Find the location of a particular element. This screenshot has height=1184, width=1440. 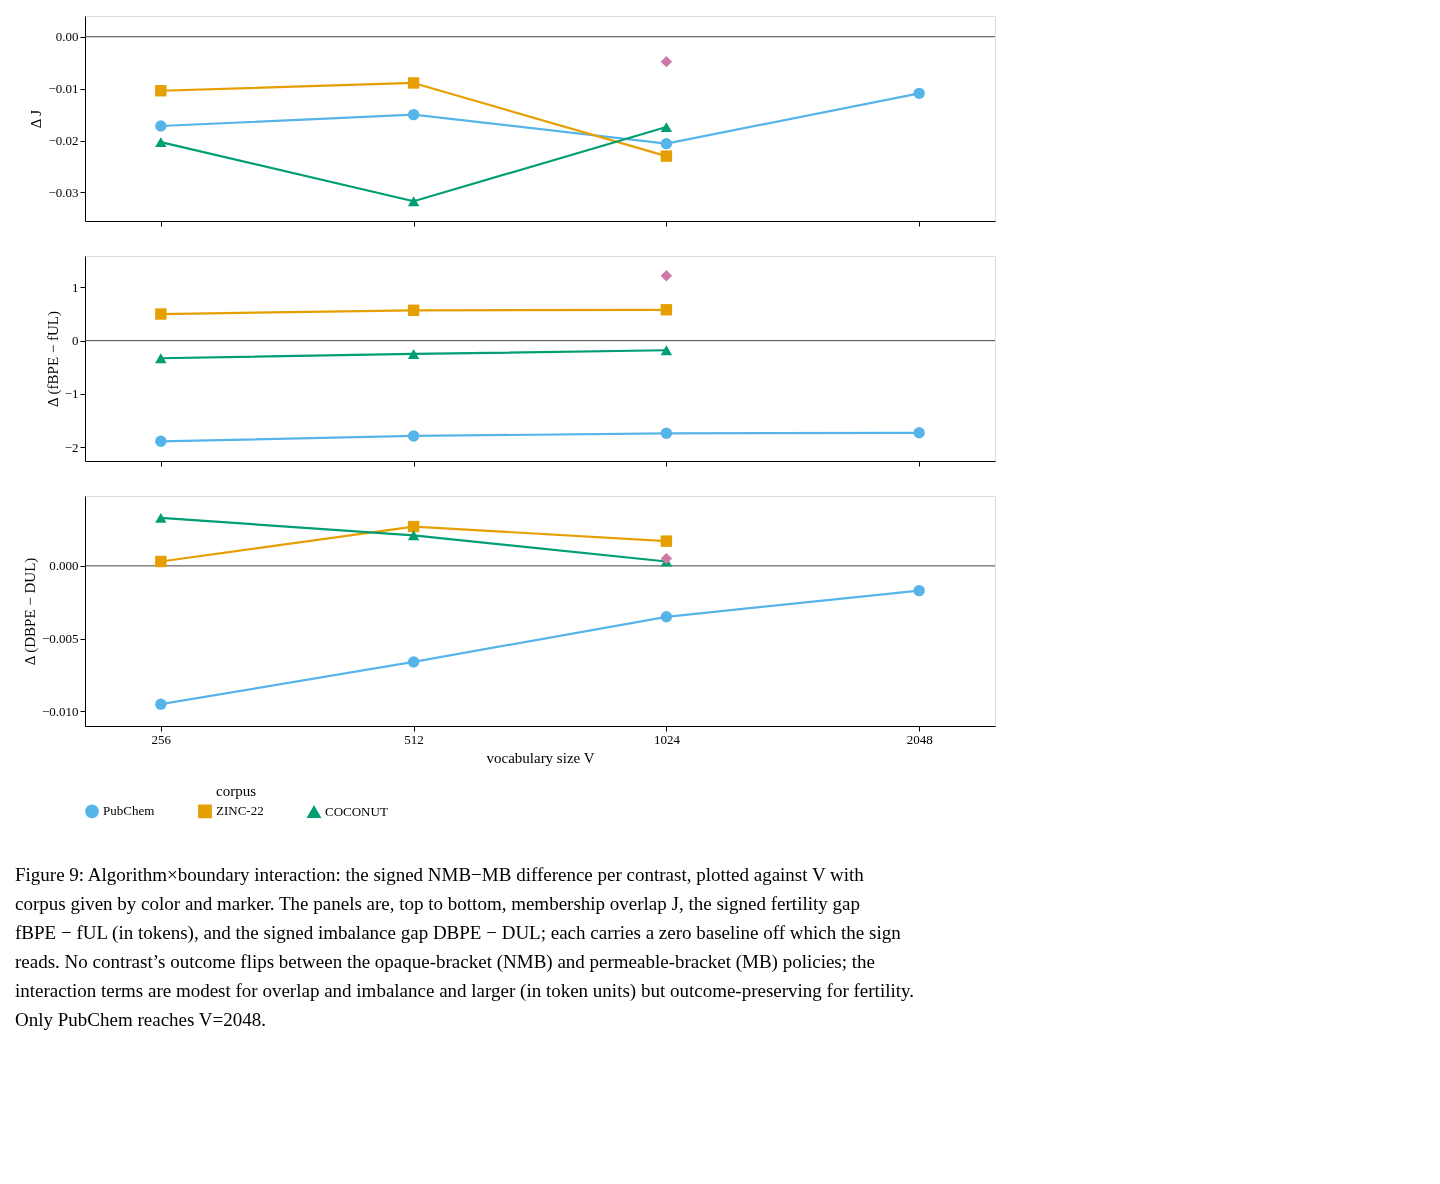

y-tick-label: −0.01 is located at coordinates (63, 89).